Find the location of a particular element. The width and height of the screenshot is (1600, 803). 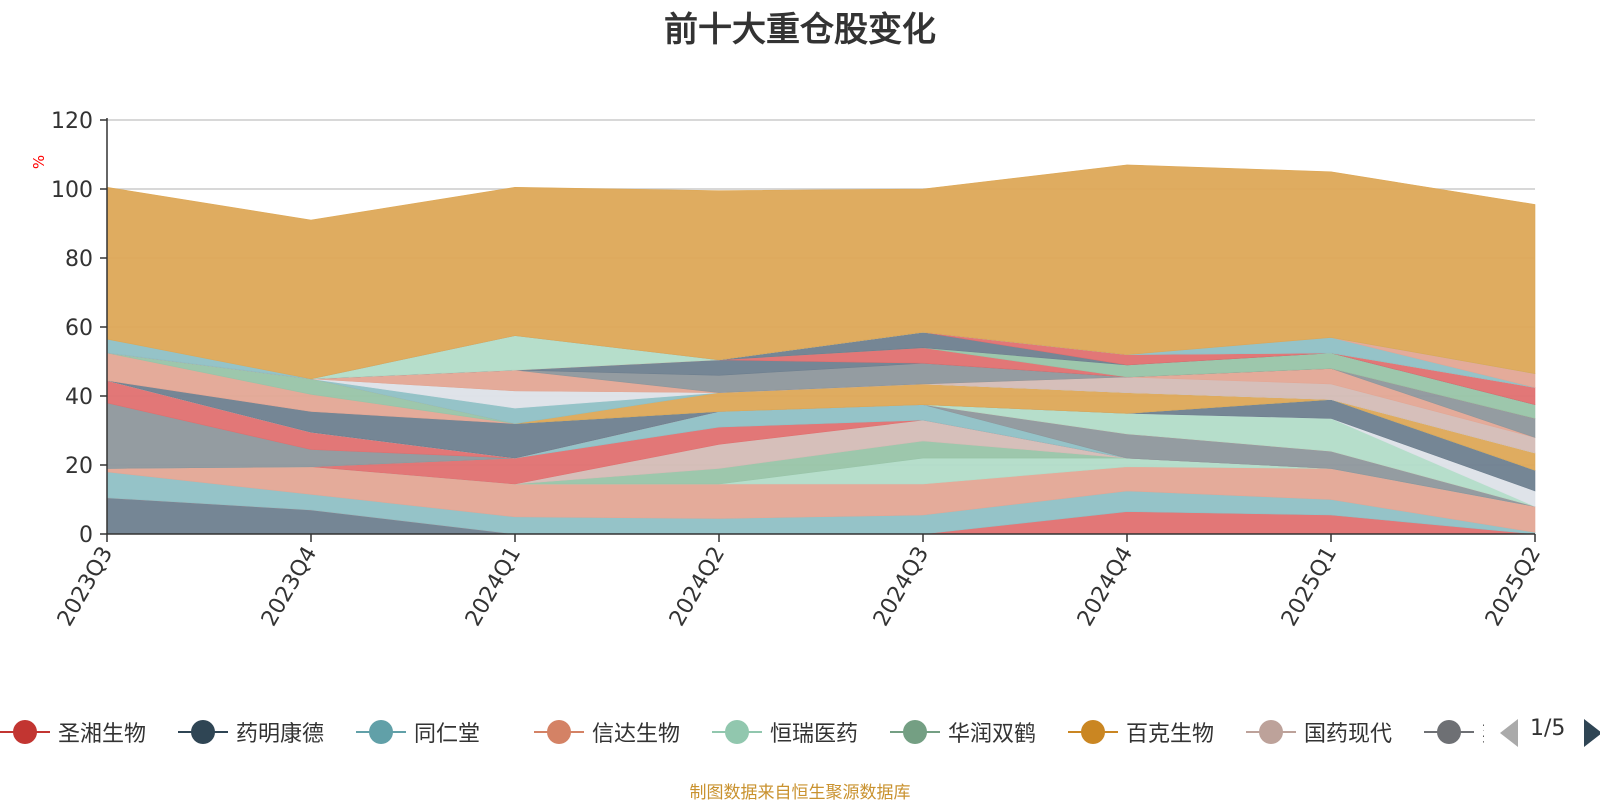

x-tick-label: 2024Q3 is located at coordinates (901, 587).